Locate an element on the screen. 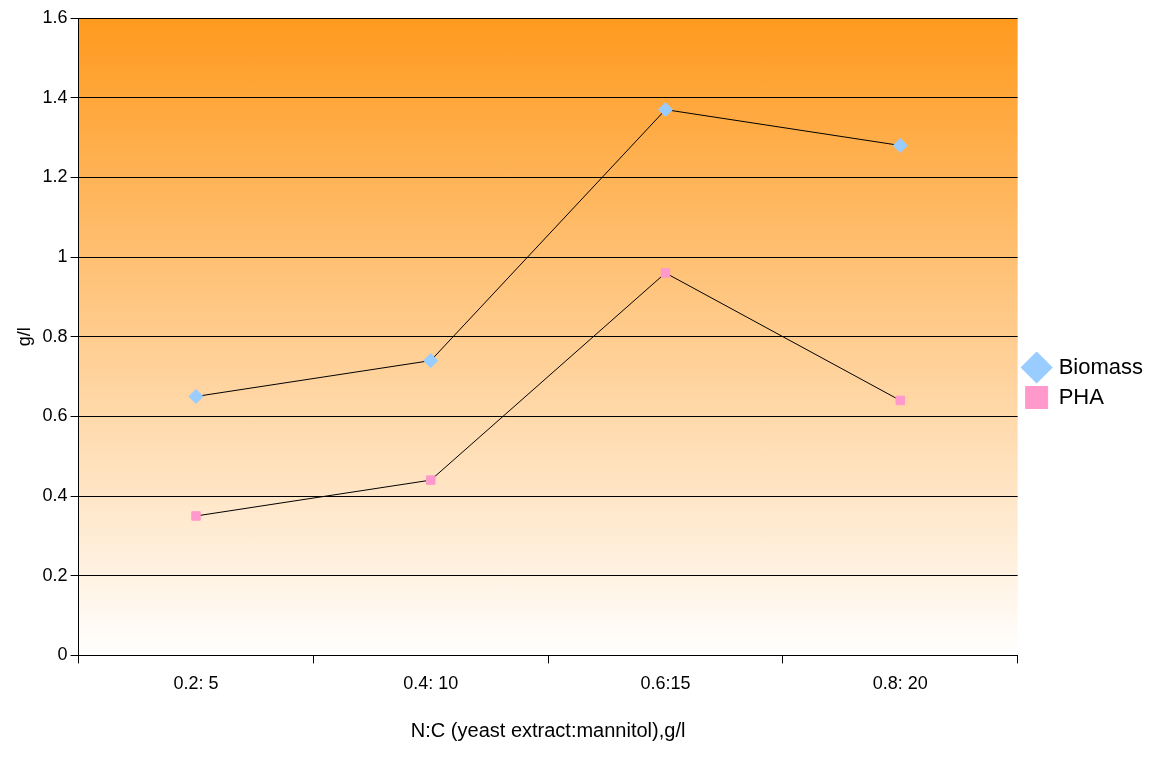 The image size is (1155, 757). legend-label: Biomass is located at coordinates (1100, 366).